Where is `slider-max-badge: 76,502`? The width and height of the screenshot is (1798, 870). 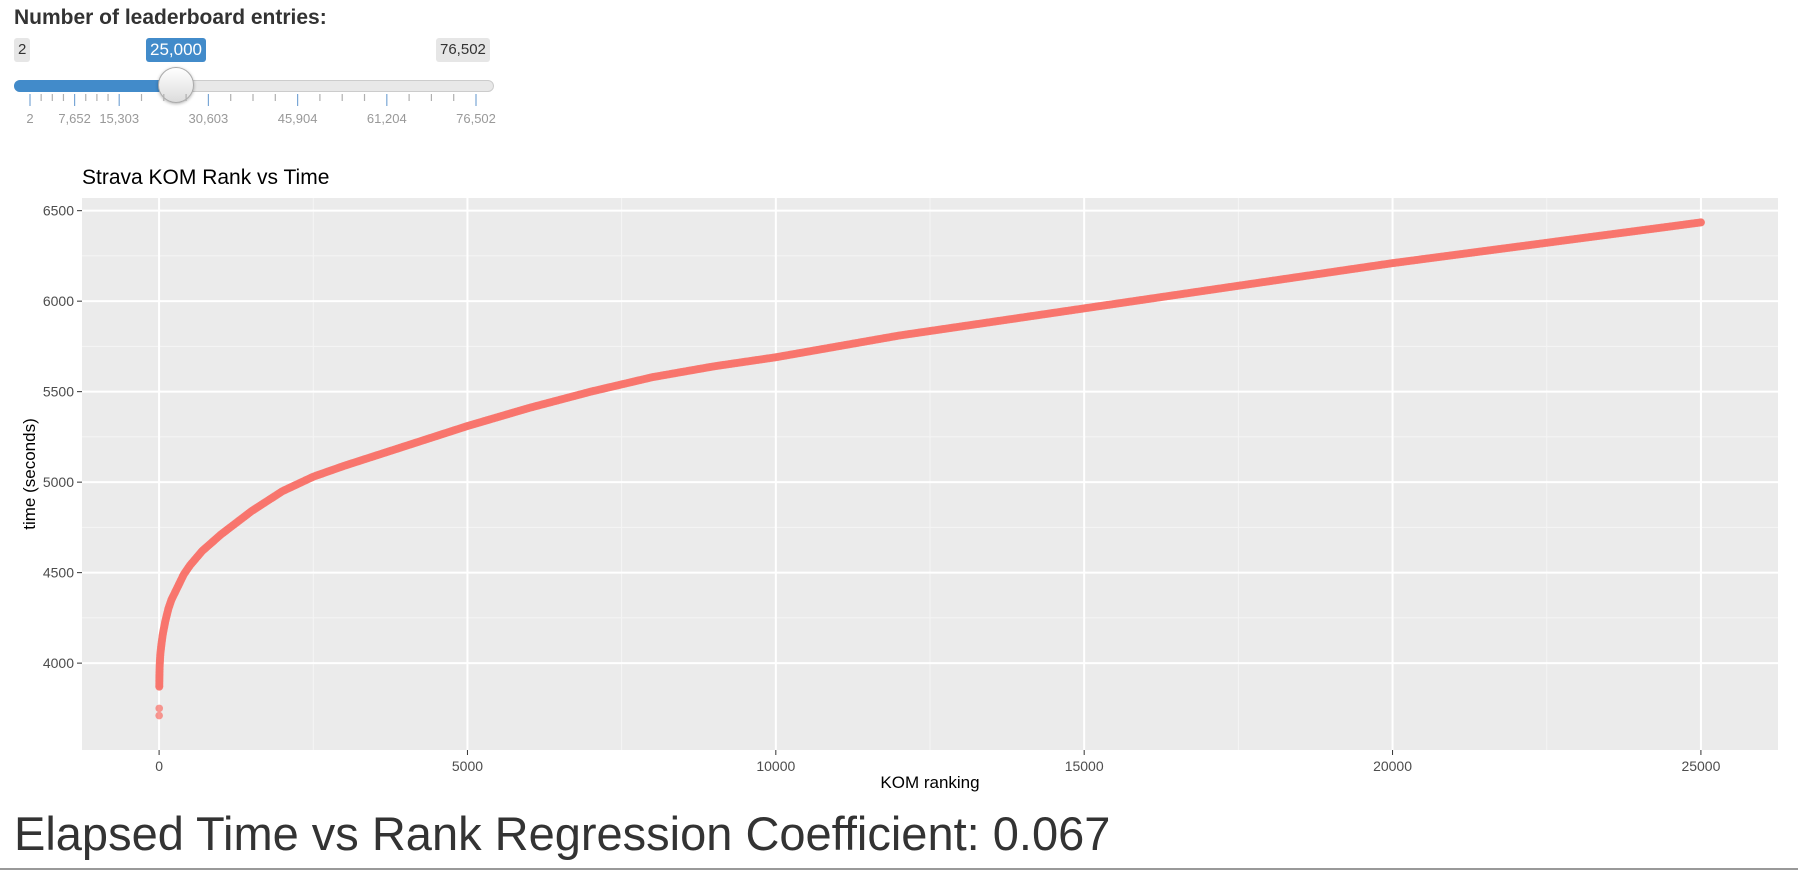
slider-max-badge: 76,502 is located at coordinates (463, 50).